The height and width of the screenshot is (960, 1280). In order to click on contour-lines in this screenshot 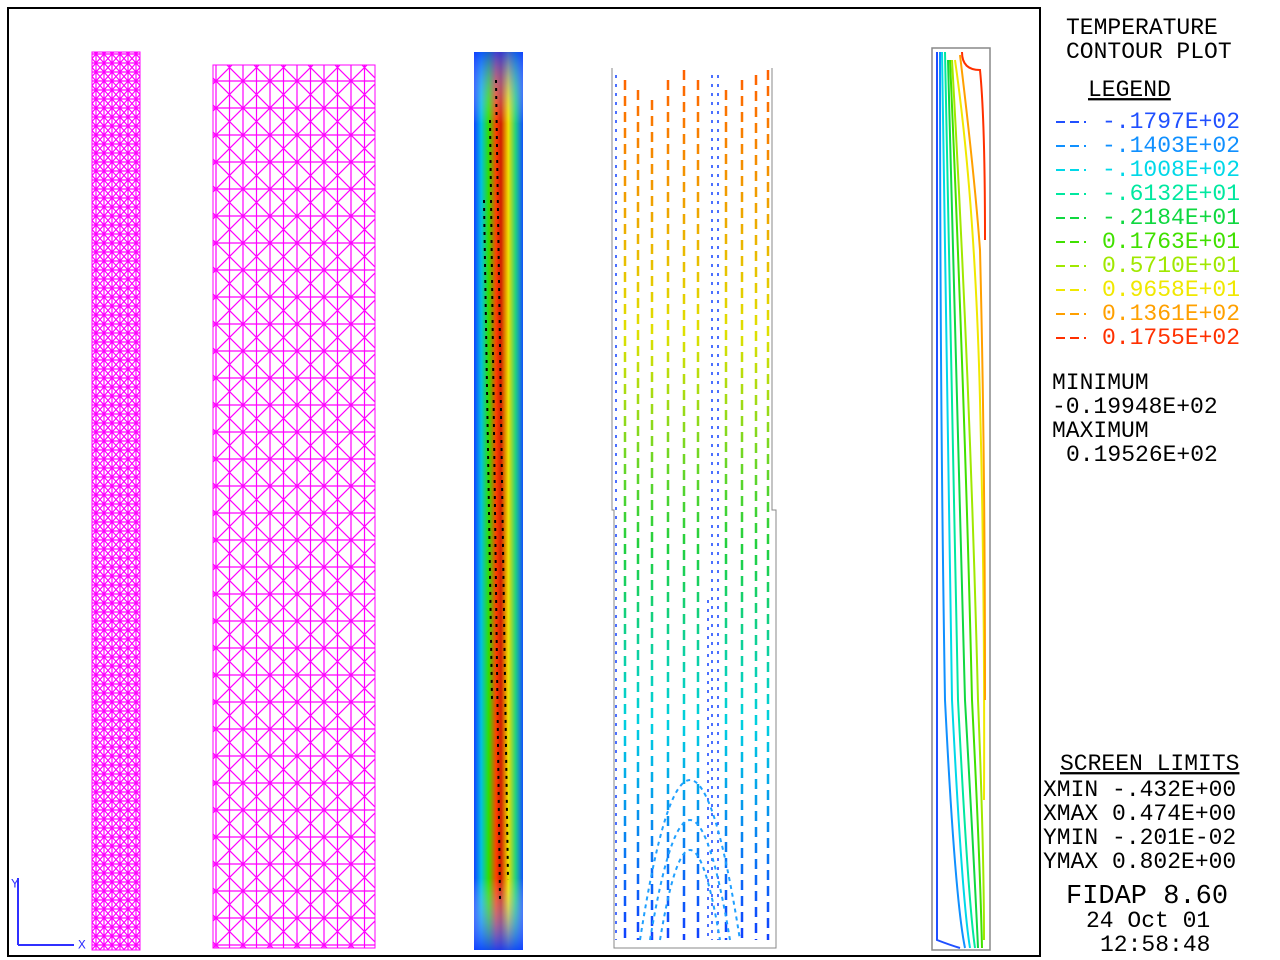, I will do `click(961, 499)`.